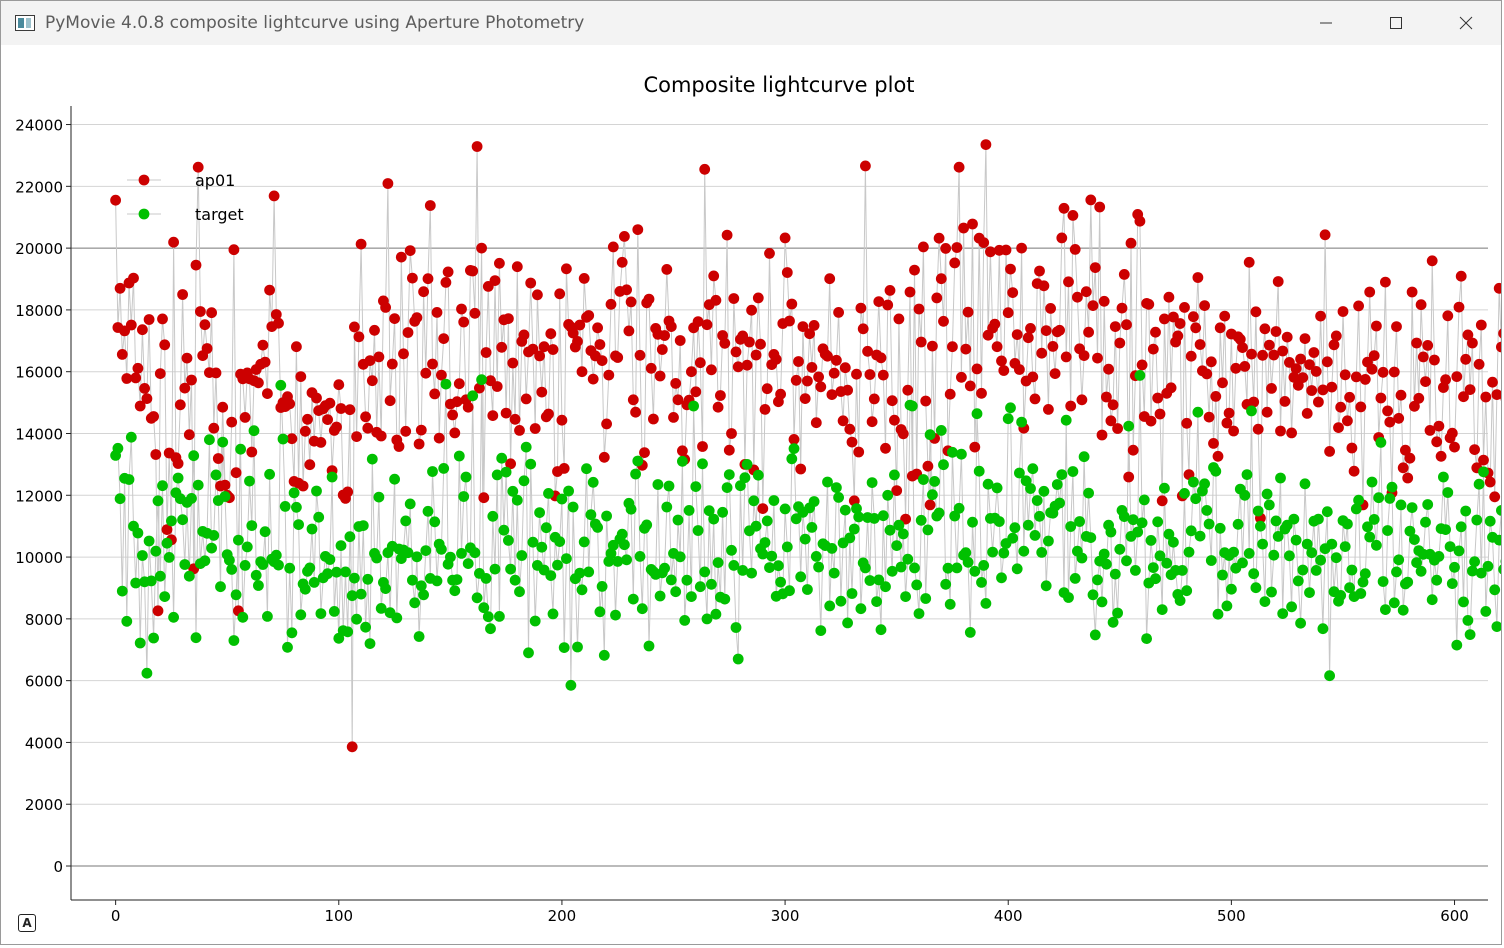  I want to click on legend: ap01 target, so click(185, 197).